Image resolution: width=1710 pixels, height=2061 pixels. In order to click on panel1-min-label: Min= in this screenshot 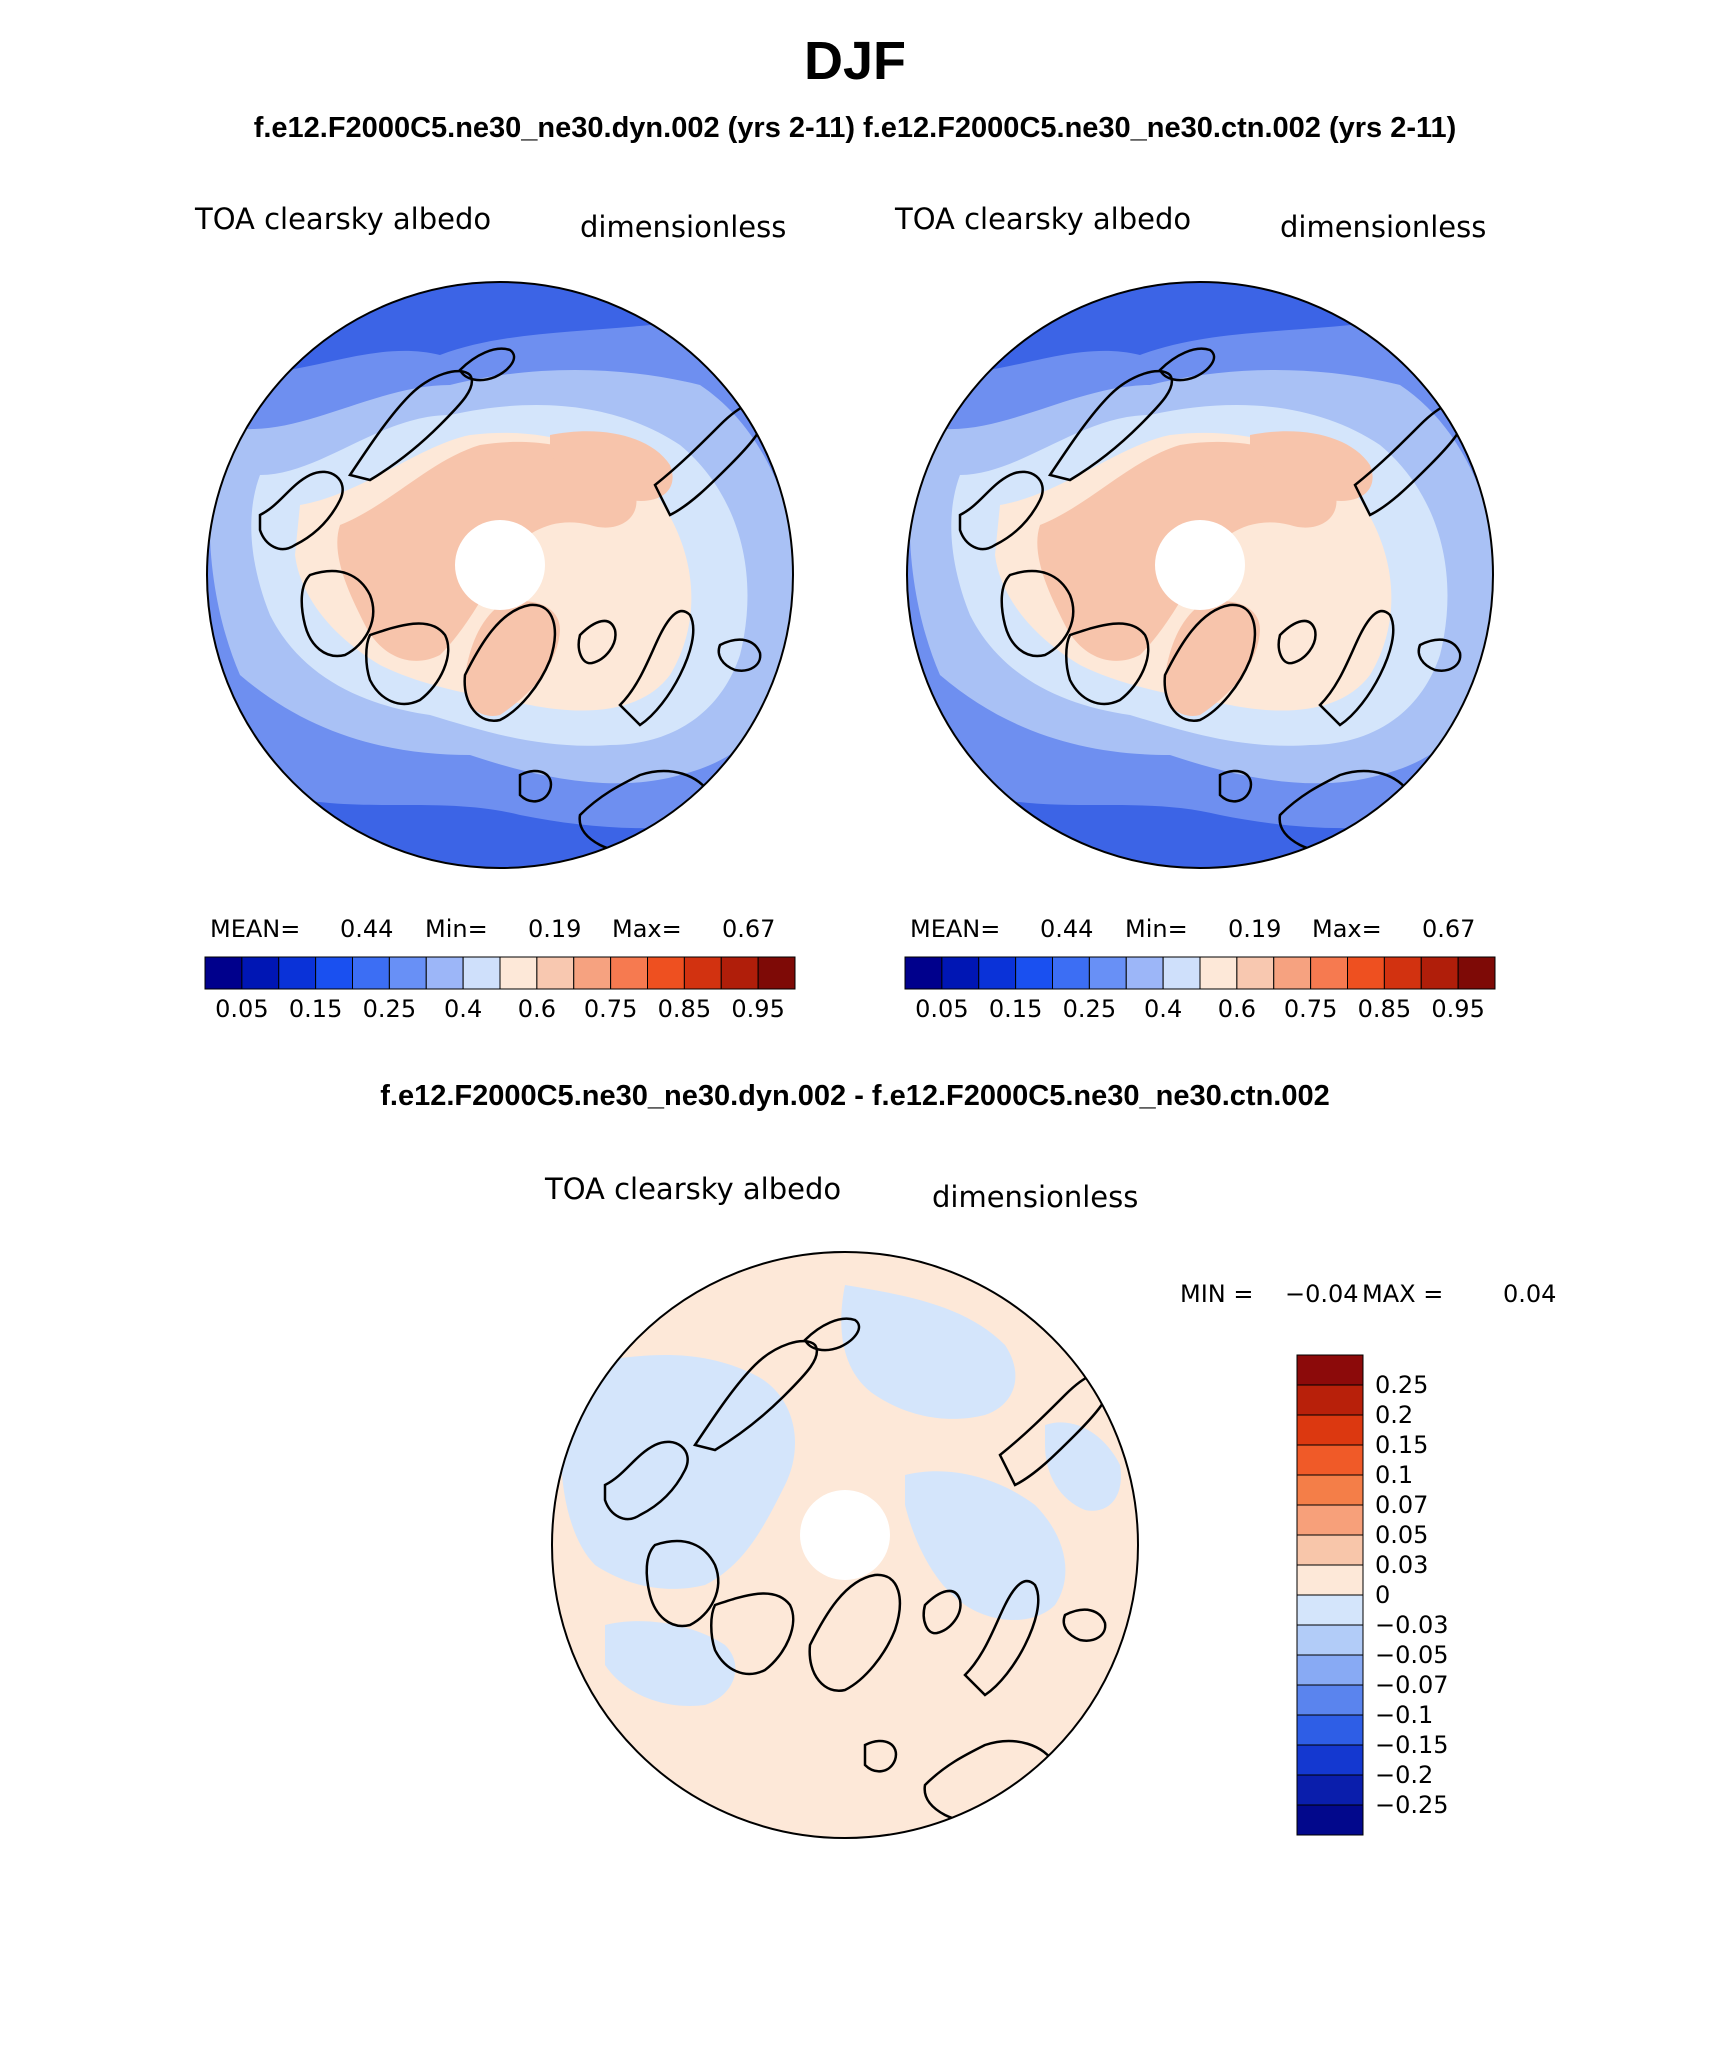, I will do `click(456, 929)`.